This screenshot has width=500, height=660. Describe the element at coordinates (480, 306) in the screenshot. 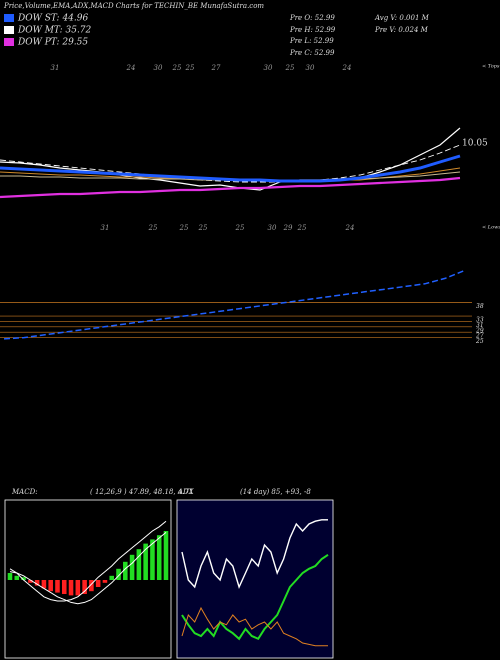

I see `y-tick-label: 38` at that location.